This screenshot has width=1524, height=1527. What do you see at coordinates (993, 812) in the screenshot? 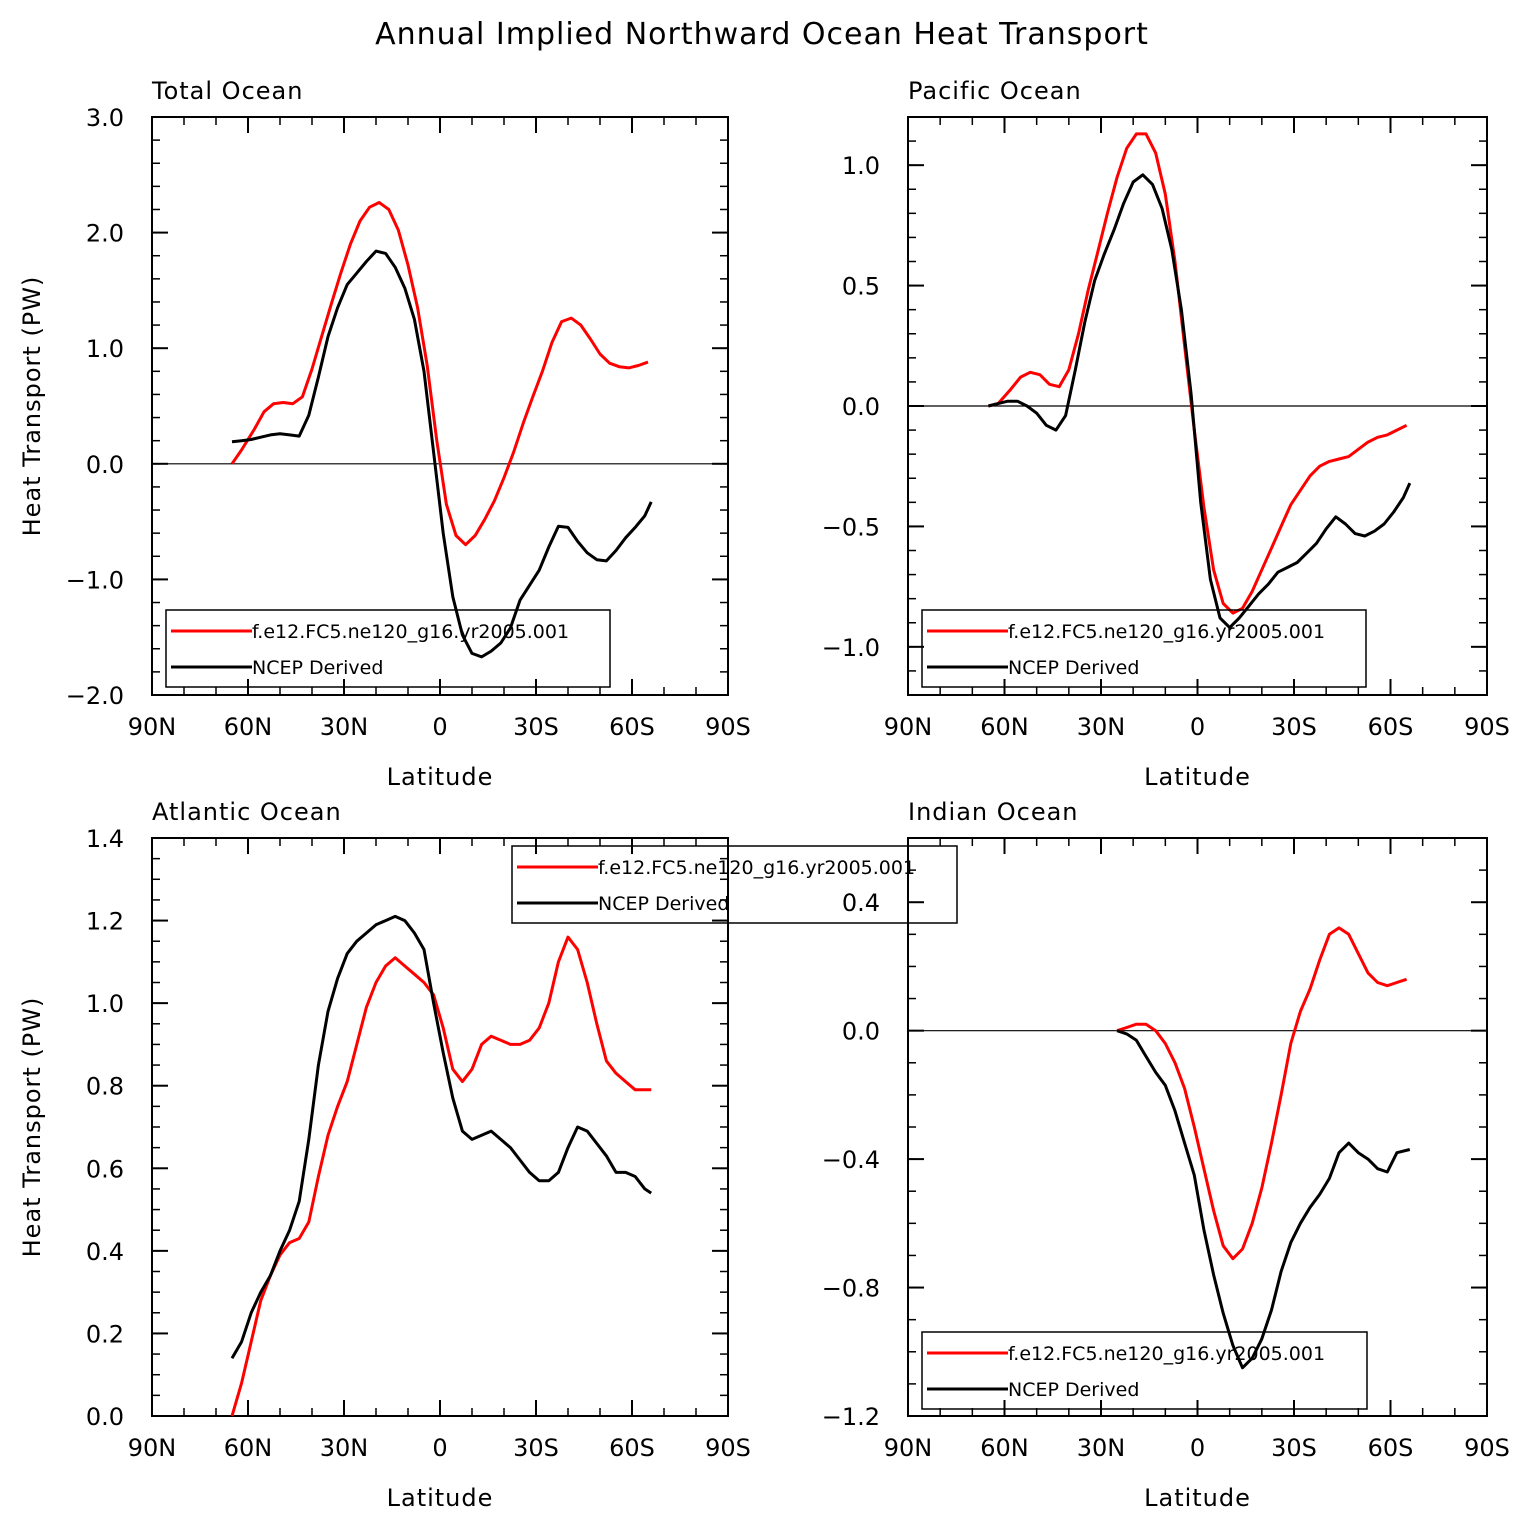
I see `panel-title: Indian Ocean` at bounding box center [993, 812].